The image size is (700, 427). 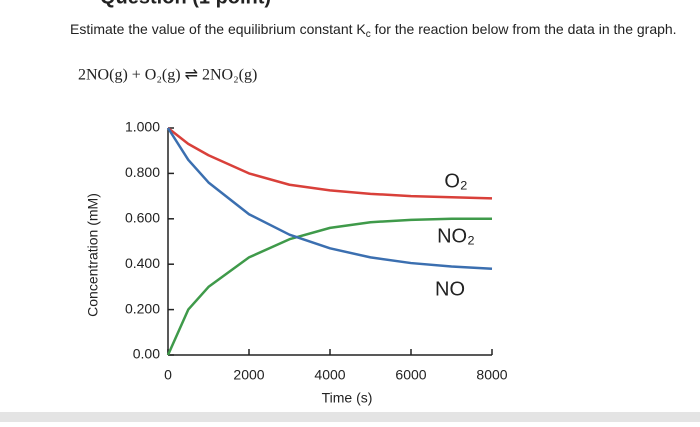 I want to click on series-label: NO, so click(x=450, y=289).